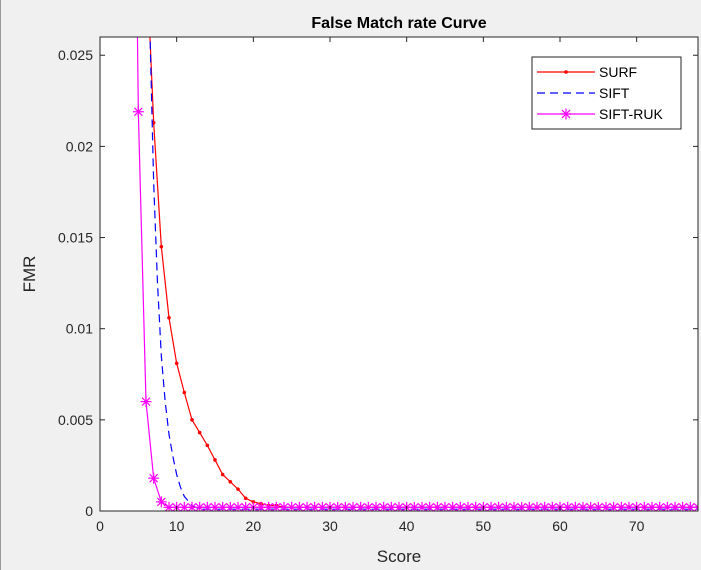 This screenshot has width=701, height=570. Describe the element at coordinates (631, 114) in the screenshot. I see `legend-label: SIFT-RUK` at that location.